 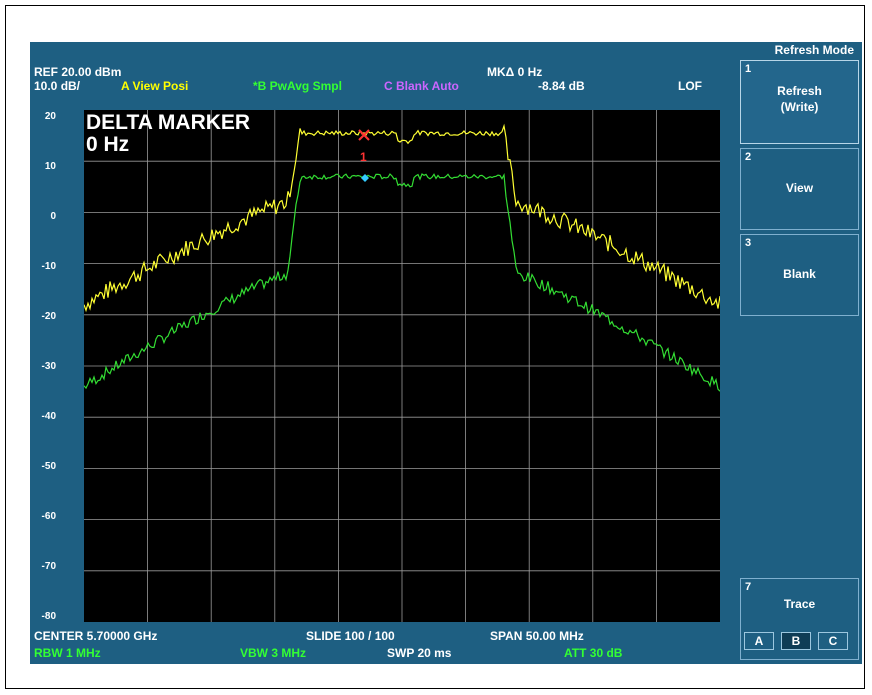 What do you see at coordinates (799, 91) in the screenshot?
I see `softkey-label: Refresh` at bounding box center [799, 91].